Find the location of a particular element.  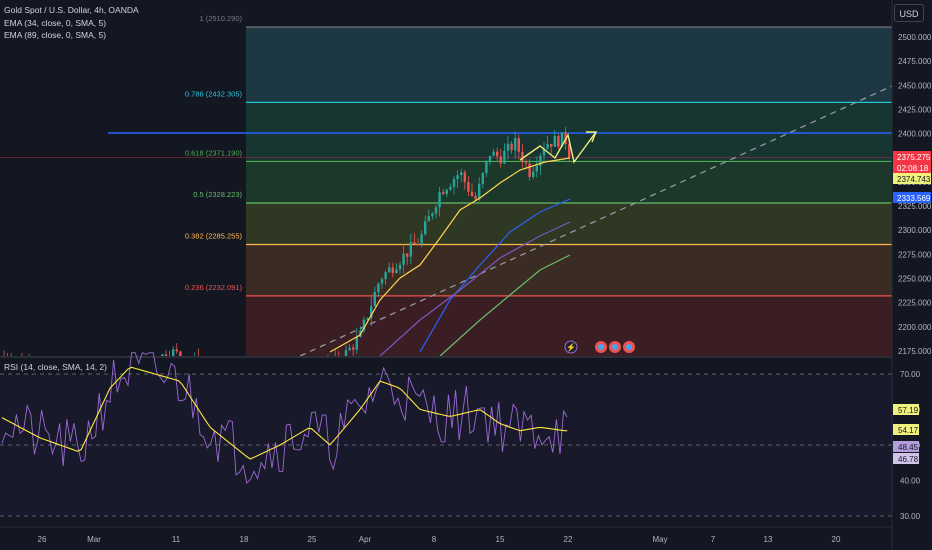

fib-level-label: 0.786 (2432.305) is located at coordinates (214, 93).